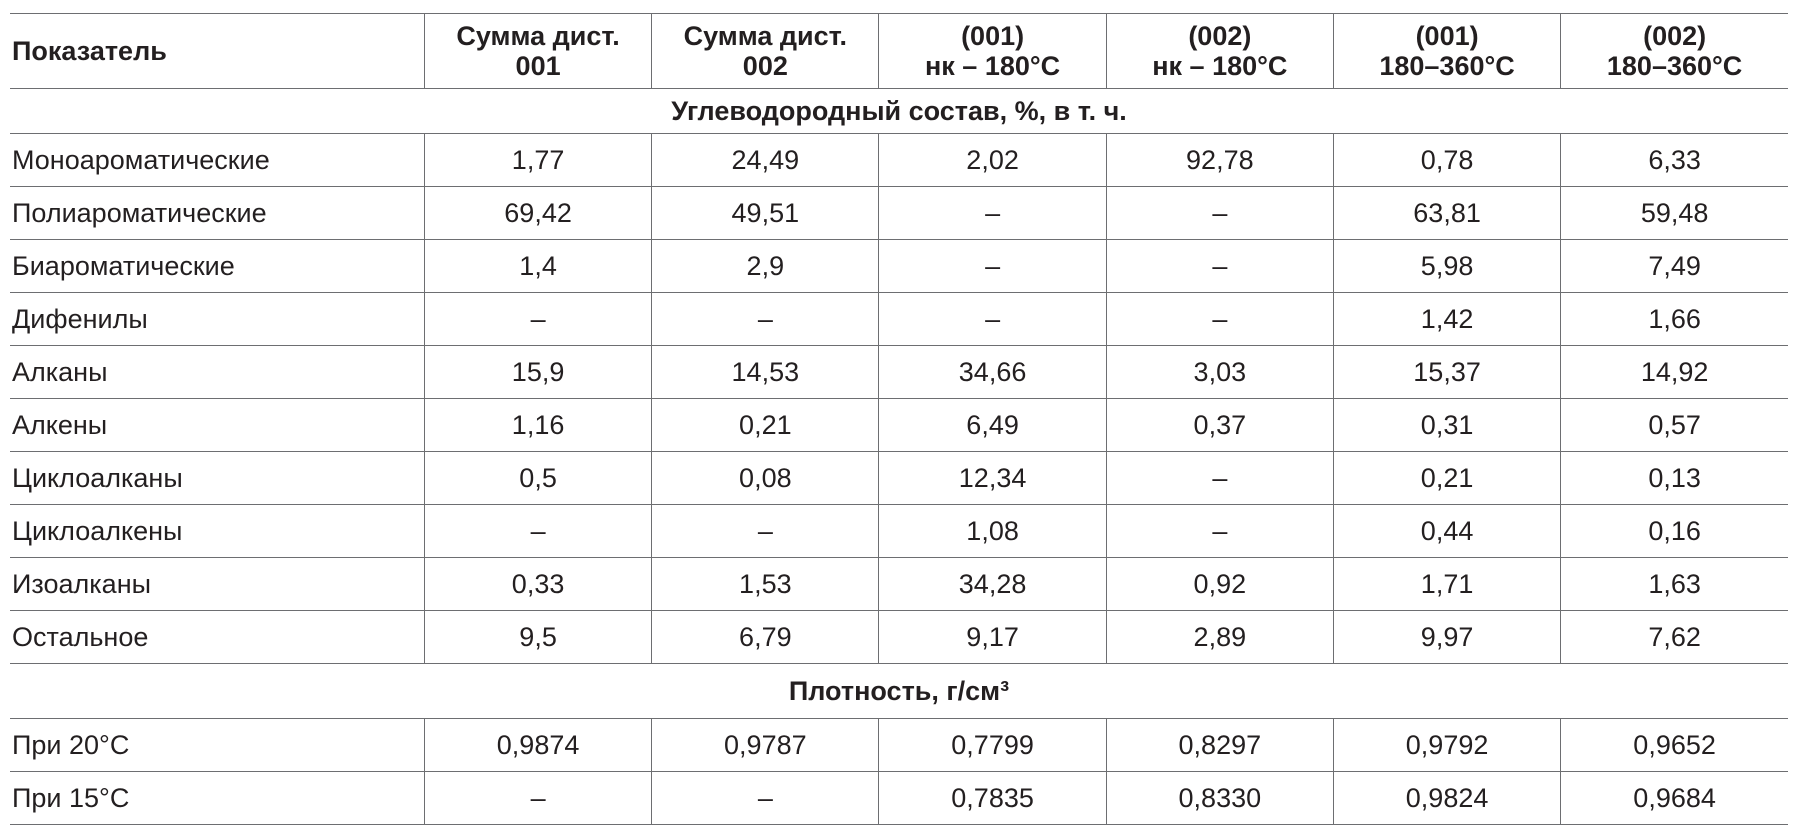 Image resolution: width=1798 pixels, height=839 pixels. I want to click on value-cell: 9,5, so click(537, 637).